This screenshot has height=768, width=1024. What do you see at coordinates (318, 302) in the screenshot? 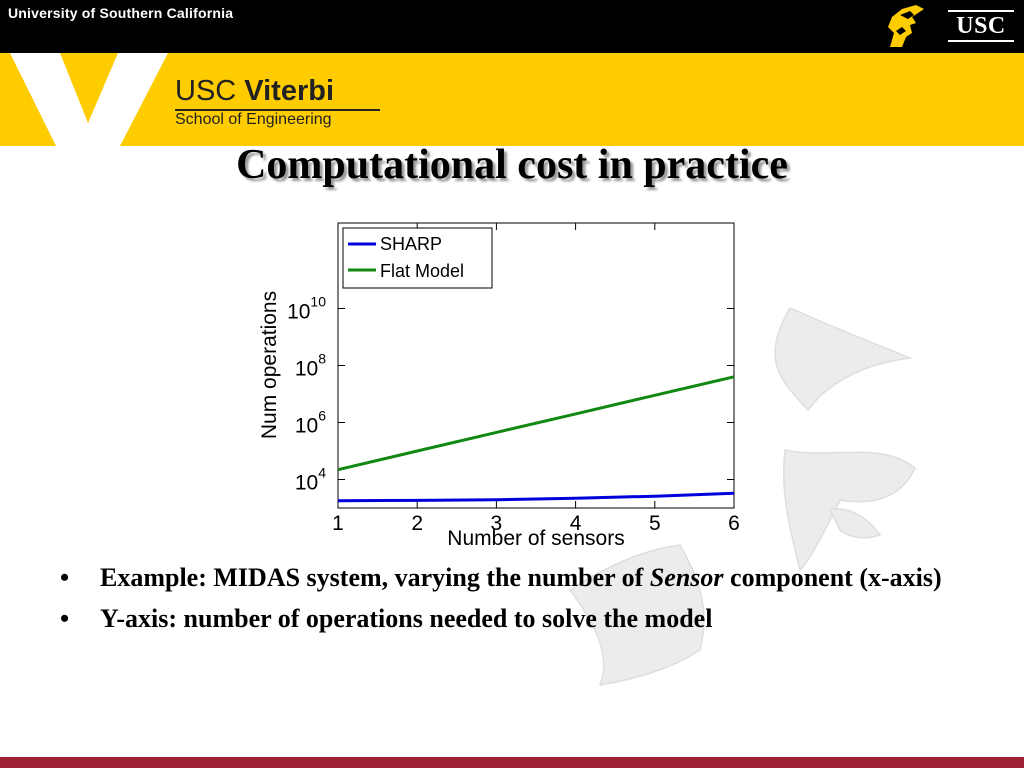
I see `y-tick-exponent: 10` at bounding box center [318, 302].